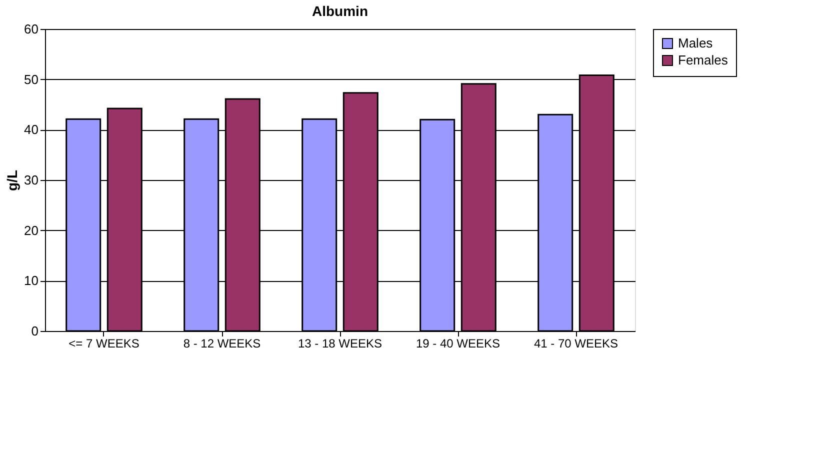  What do you see at coordinates (31, 180) in the screenshot?
I see `y-tick-label: 30` at bounding box center [31, 180].